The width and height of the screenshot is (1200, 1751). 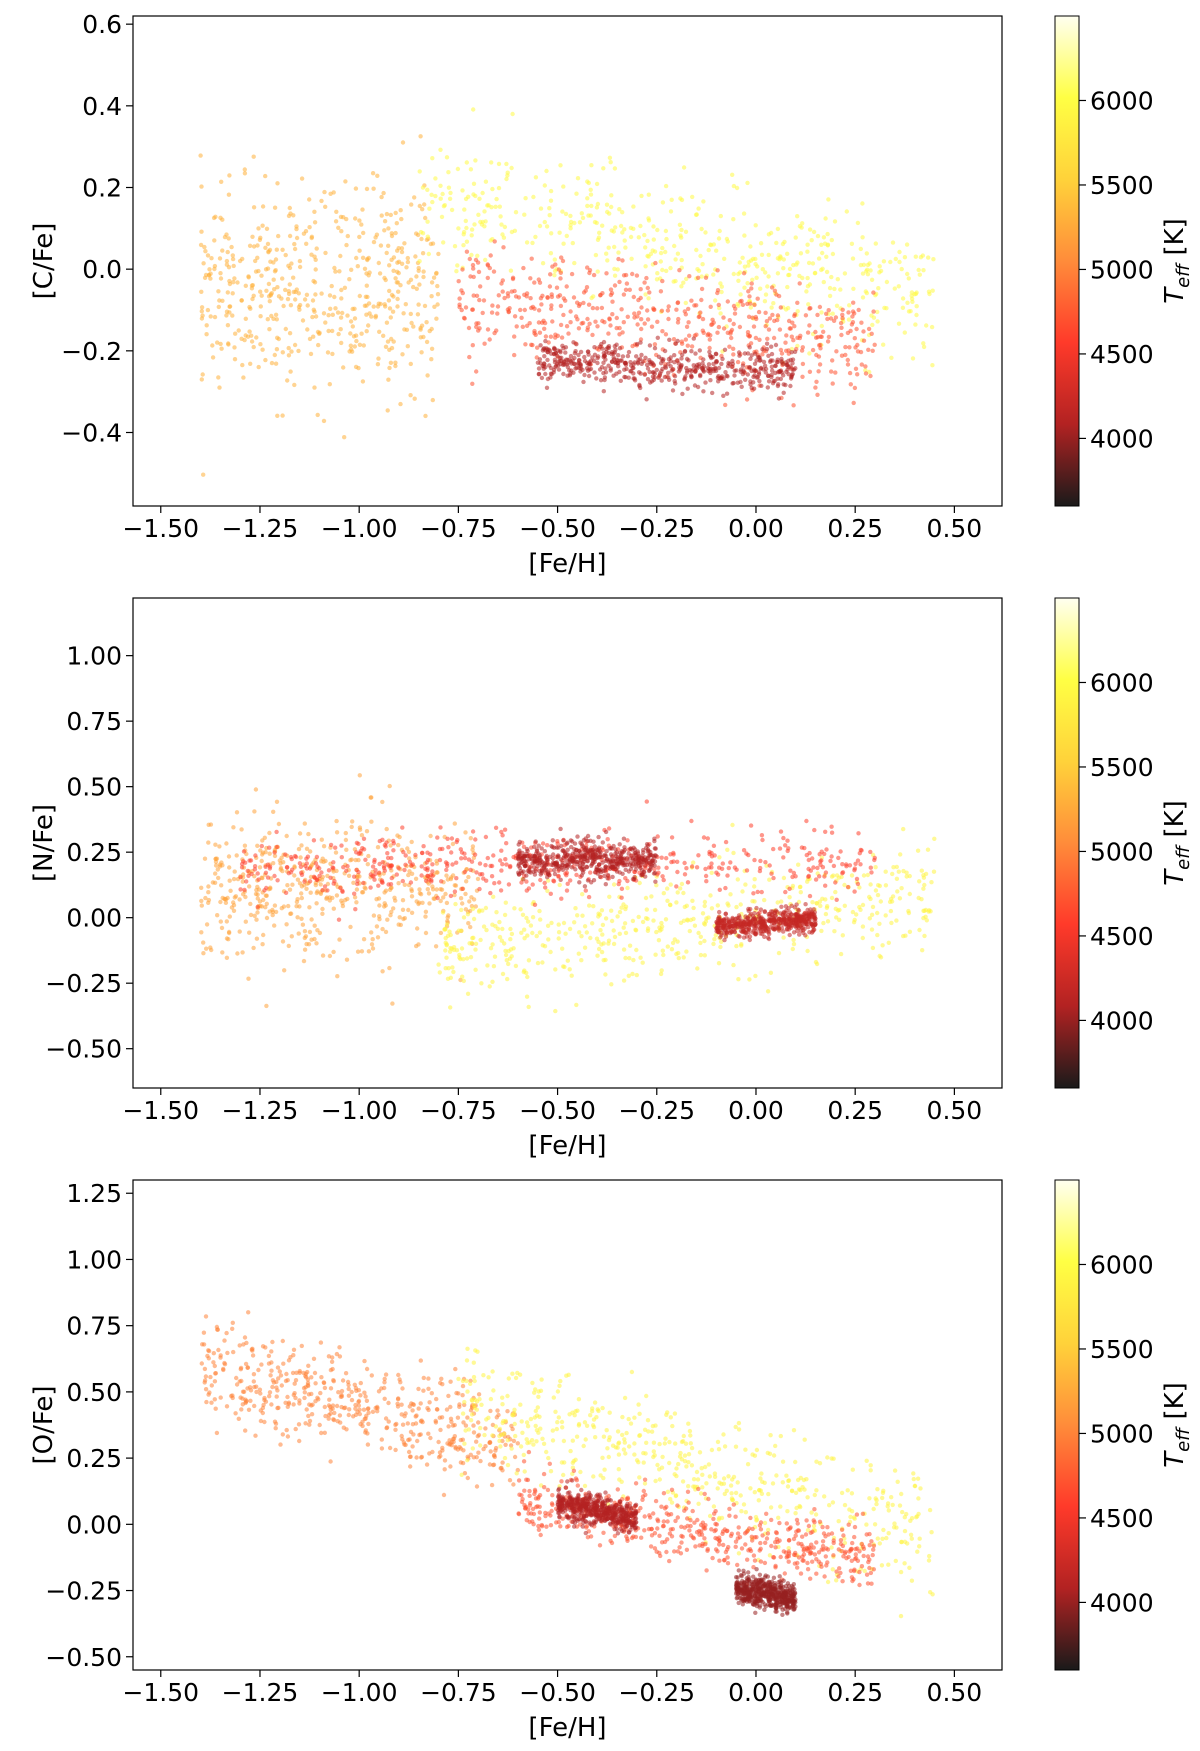 I want to click on colorbar-gradient, so click(x=1067, y=843).